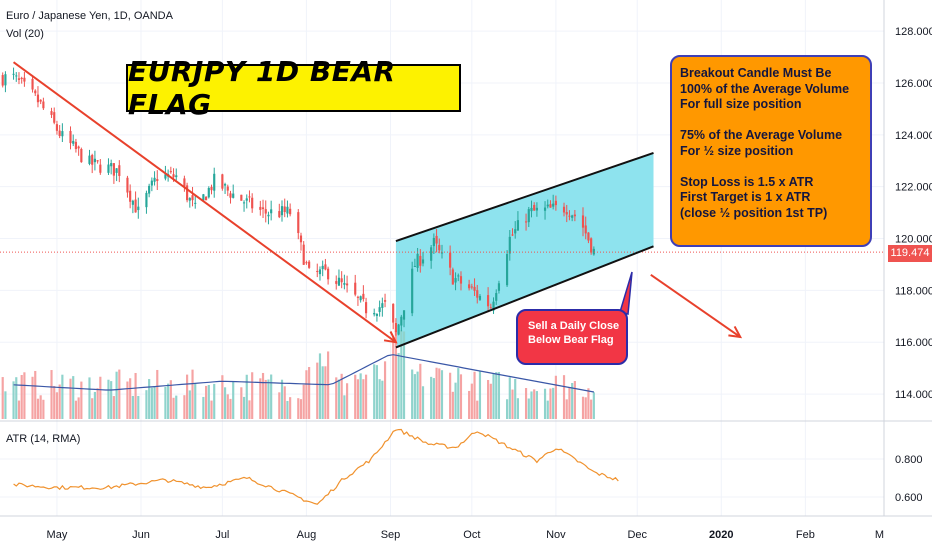  Describe the element at coordinates (524, 250) in the screenshot. I see `bear-flag-channel` at that location.